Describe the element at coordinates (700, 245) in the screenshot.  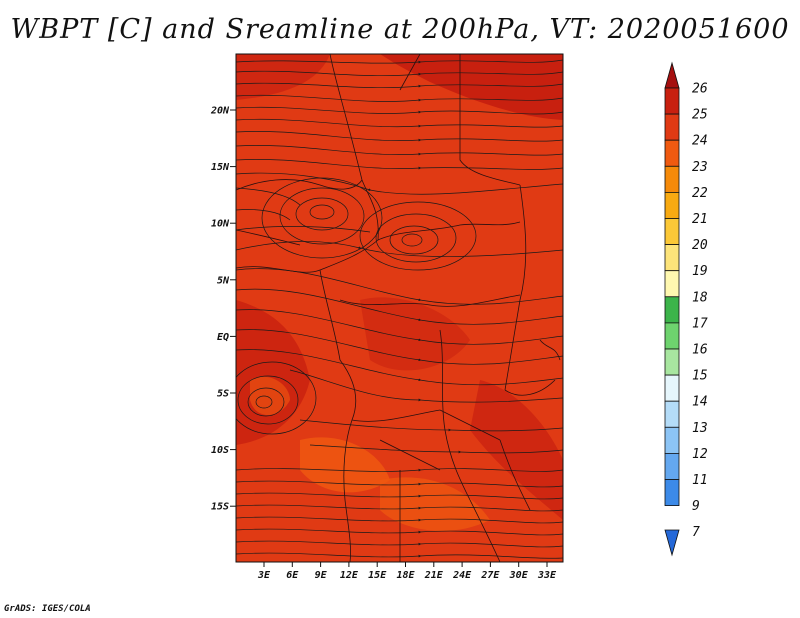
I see `colorbar-label: 20` at that location.